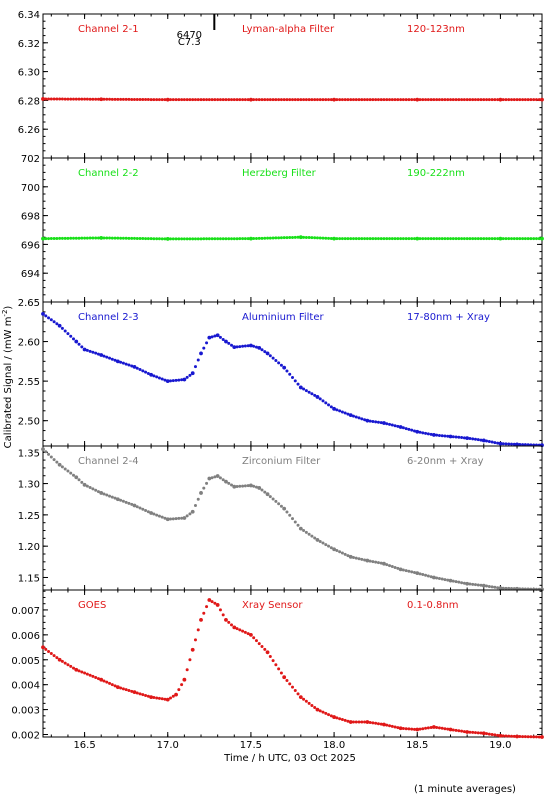 The image size is (550, 800). I want to click on flare-marker-label-2: C7.3, so click(189, 42).